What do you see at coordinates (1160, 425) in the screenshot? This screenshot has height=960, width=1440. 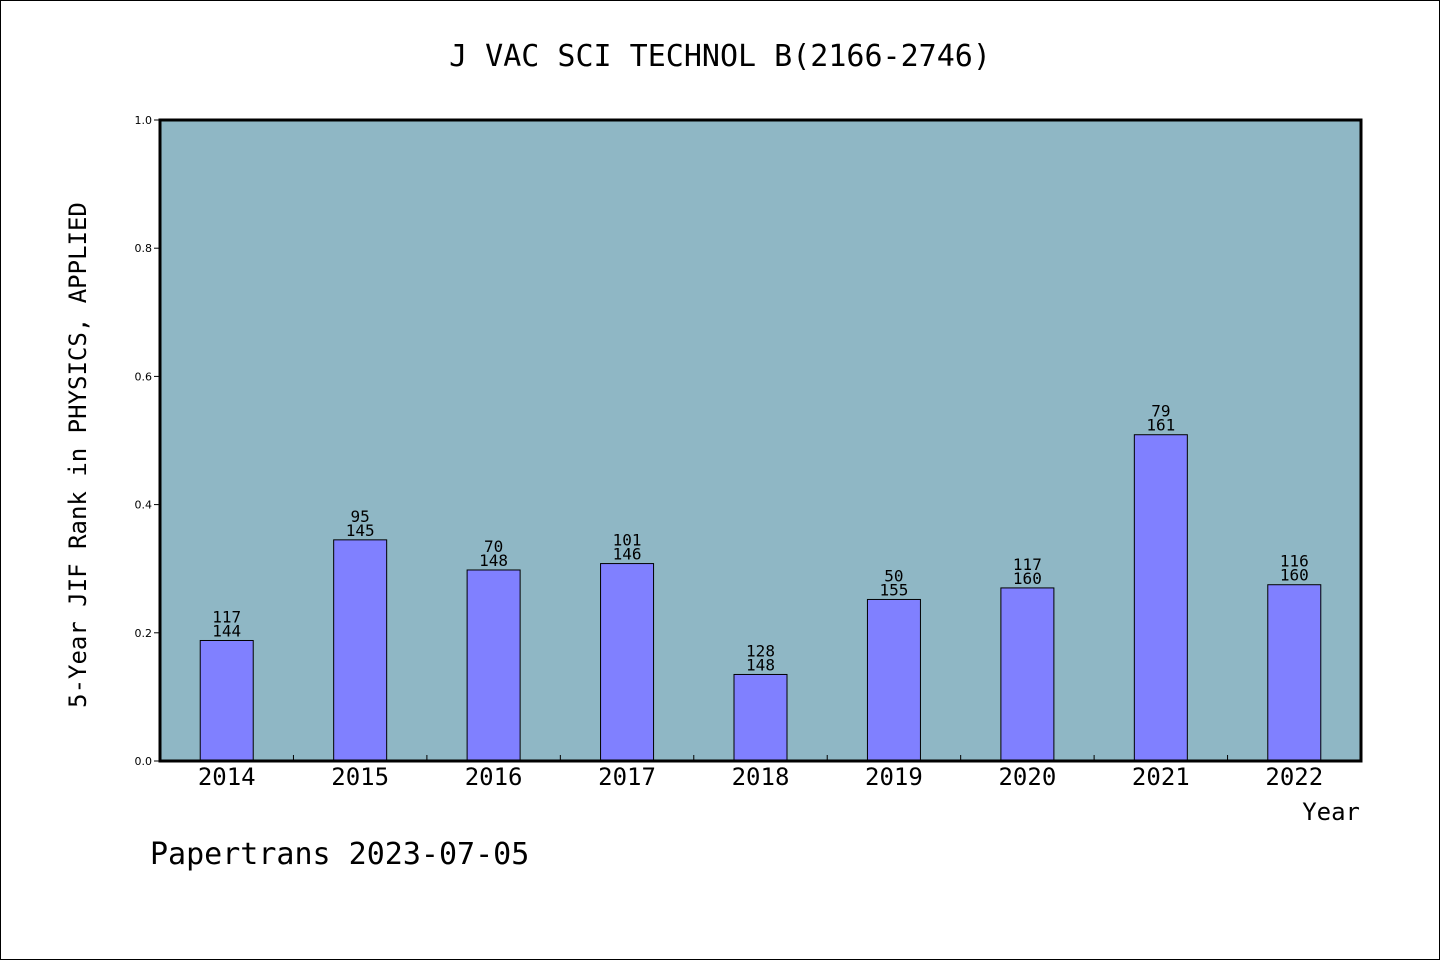 I see `bar-label-total: 161` at bounding box center [1160, 425].